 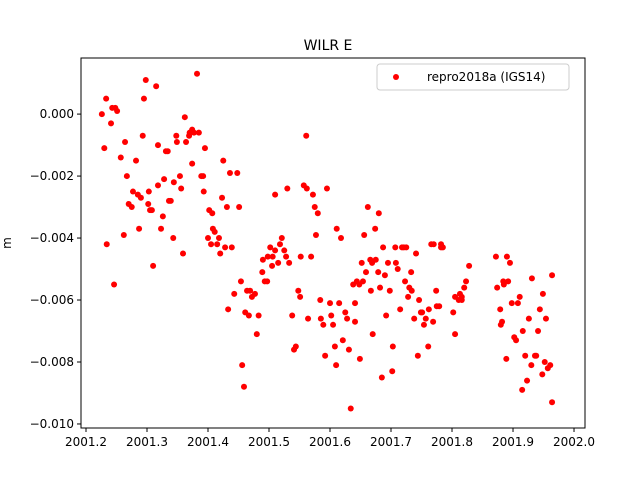 I want to click on y-axis-label: m, so click(x=7, y=243).